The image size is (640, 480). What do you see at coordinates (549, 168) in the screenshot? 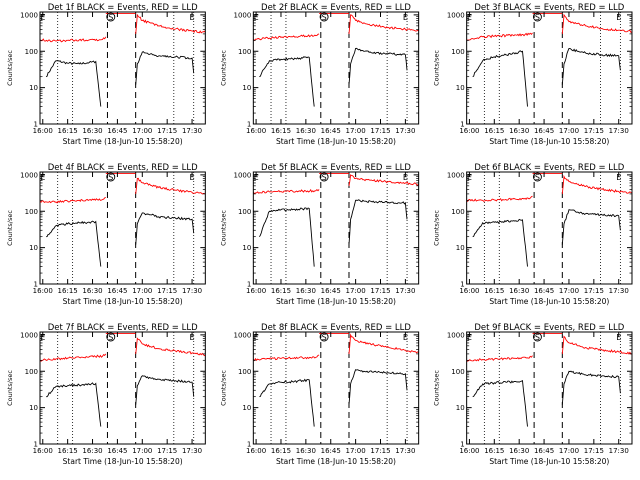
I see `panel-title: Det 6f BLACK = Events, RED = LLD` at bounding box center [549, 168].